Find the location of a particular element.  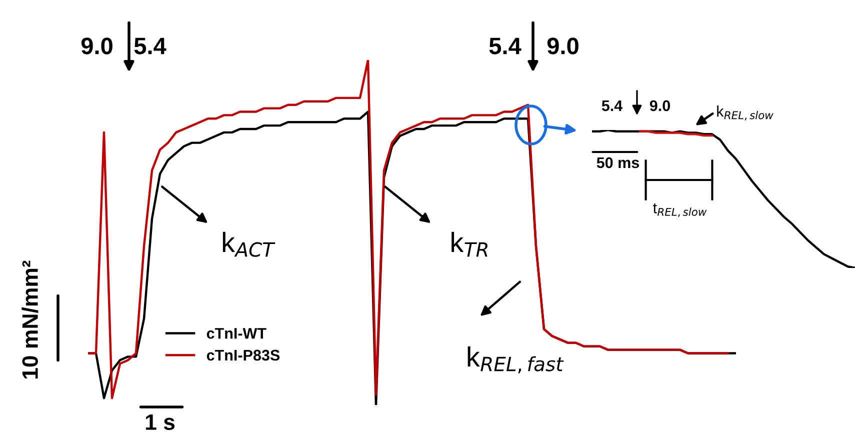

annotation: k$_{ACT}$ is located at coordinates (249, 244).